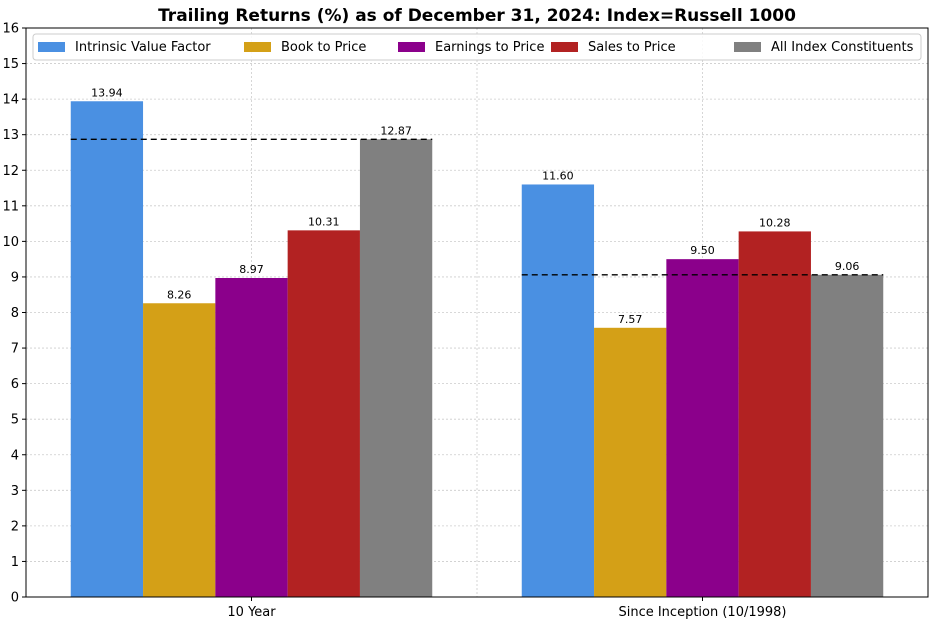  What do you see at coordinates (10, 206) in the screenshot?
I see `y-tick-label: 11` at bounding box center [10, 206].